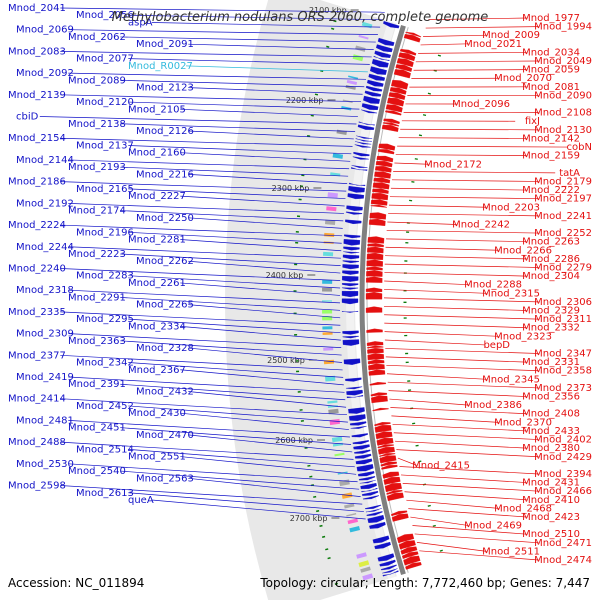  I want to click on gene-label-left: Mnod_2083, so click(37, 51).